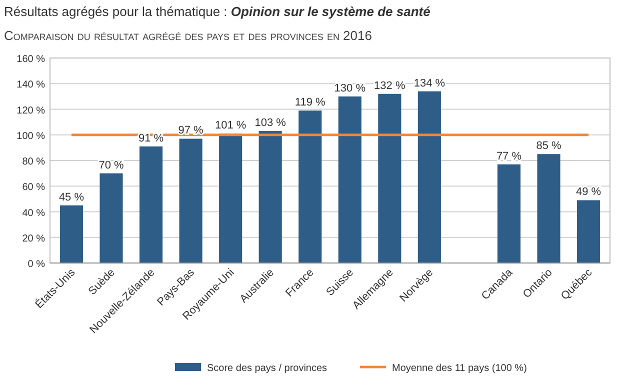 The image size is (620, 383). What do you see at coordinates (34, 188) in the screenshot?
I see `y-tick-label: 60 %` at bounding box center [34, 188].